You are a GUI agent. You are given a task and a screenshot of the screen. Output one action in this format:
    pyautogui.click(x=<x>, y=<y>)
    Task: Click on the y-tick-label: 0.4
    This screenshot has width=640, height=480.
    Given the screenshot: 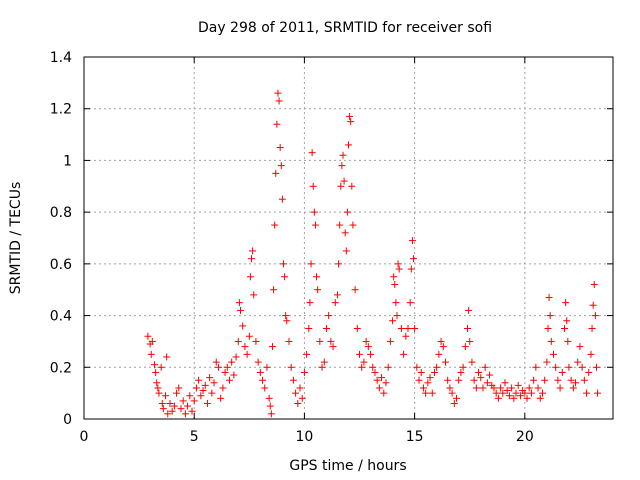 What is the action you would take?
    pyautogui.click(x=61, y=317)
    